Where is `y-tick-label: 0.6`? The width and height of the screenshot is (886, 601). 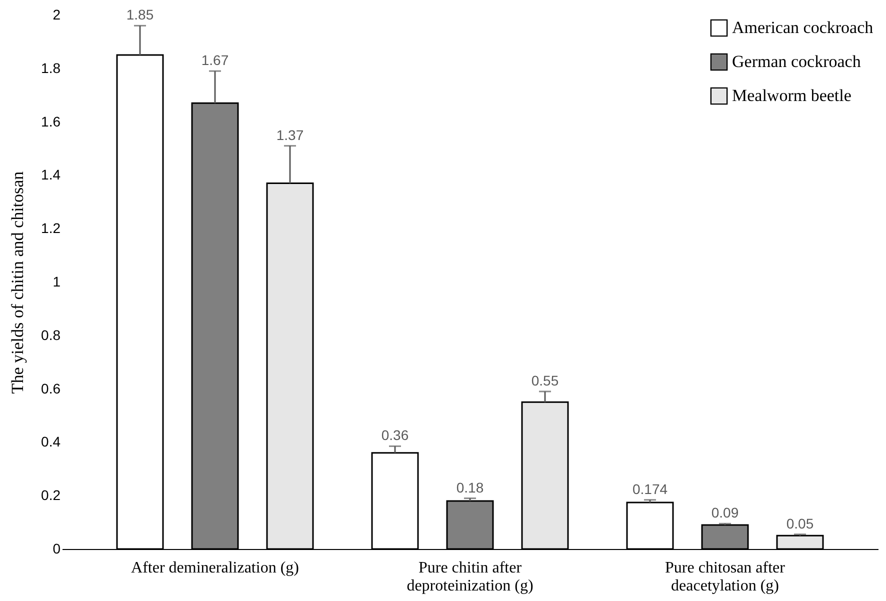 y-tick-label: 0.6 is located at coordinates (51, 388).